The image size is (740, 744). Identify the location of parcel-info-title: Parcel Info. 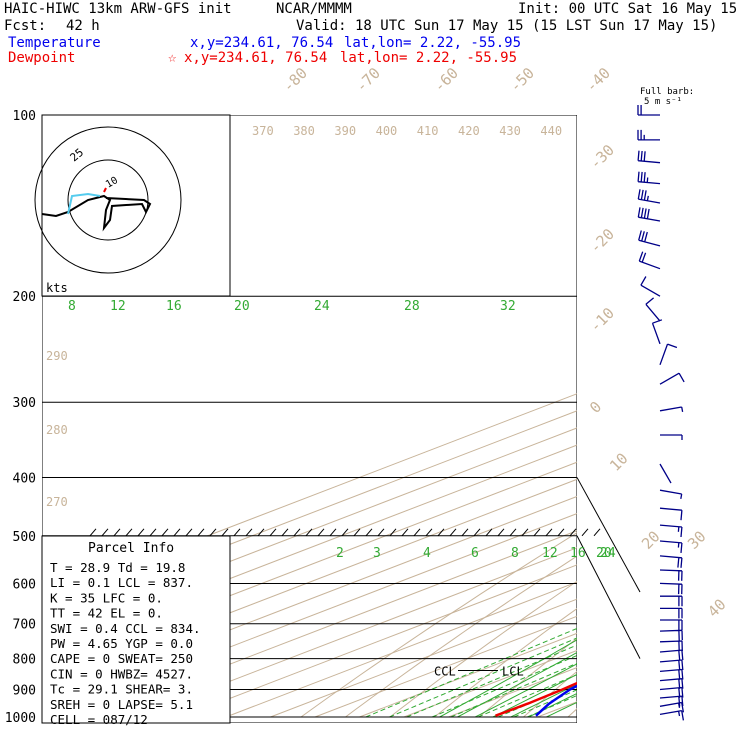
(131, 548).